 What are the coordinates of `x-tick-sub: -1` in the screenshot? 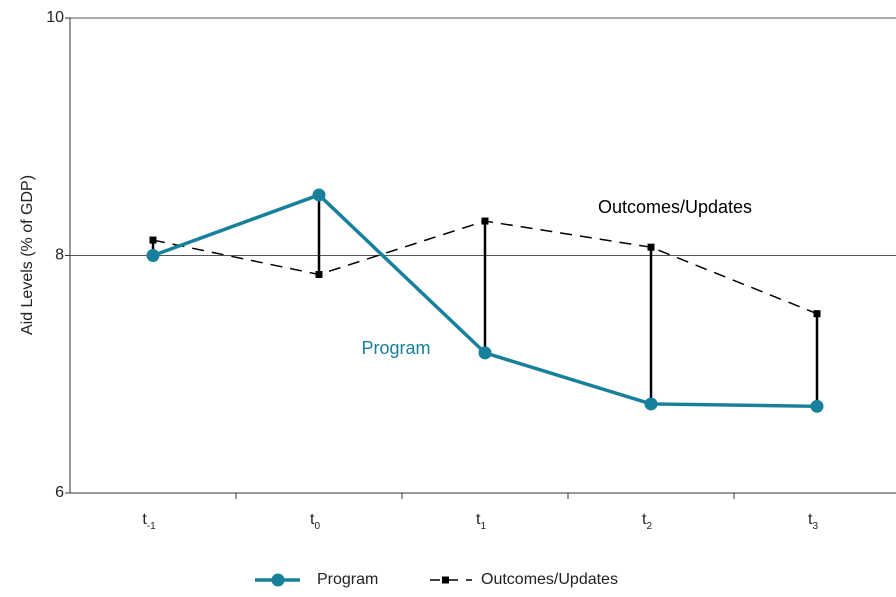 It's located at (151, 526).